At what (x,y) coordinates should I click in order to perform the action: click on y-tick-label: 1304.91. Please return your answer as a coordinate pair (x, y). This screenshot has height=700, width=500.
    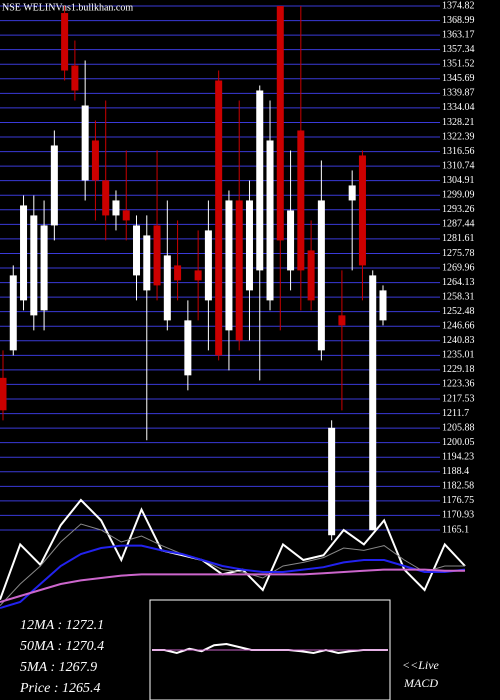
    Looking at the image, I should click on (458, 180).